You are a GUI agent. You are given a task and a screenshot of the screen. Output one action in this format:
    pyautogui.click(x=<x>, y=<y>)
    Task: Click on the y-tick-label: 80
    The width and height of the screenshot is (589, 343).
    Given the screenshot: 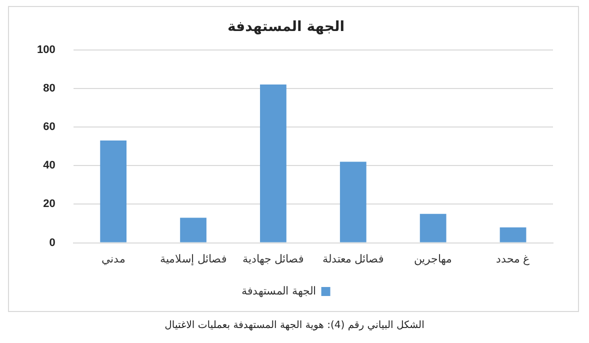 What is the action you would take?
    pyautogui.click(x=49, y=88)
    